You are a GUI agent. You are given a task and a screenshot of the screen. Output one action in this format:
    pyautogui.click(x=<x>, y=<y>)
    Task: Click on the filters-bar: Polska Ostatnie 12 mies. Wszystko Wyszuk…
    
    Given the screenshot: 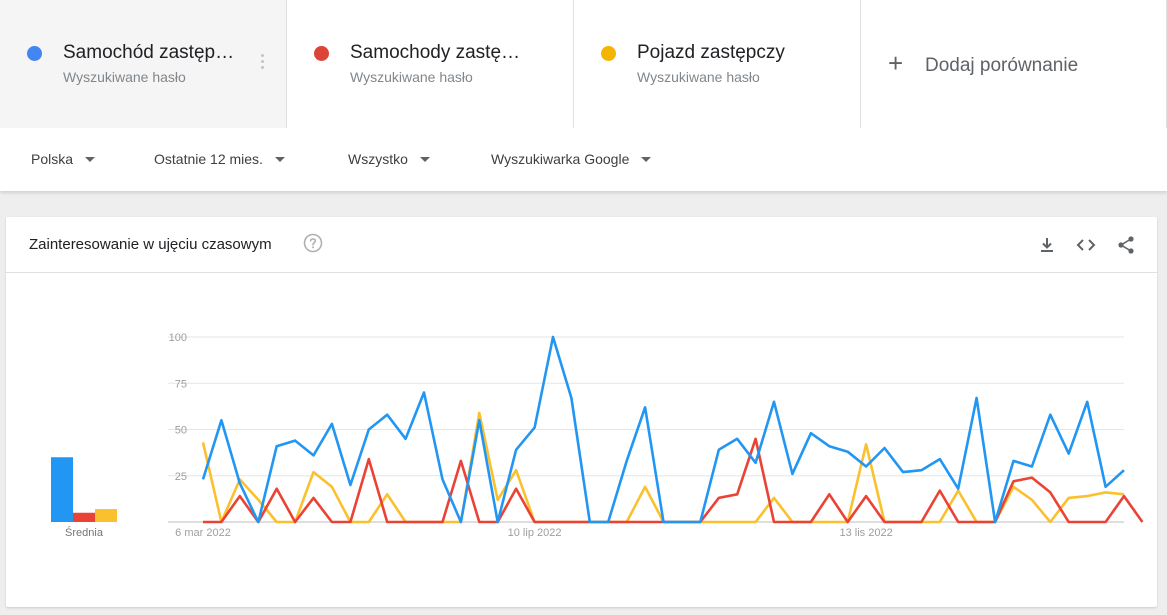 What is the action you would take?
    pyautogui.click(x=583, y=159)
    